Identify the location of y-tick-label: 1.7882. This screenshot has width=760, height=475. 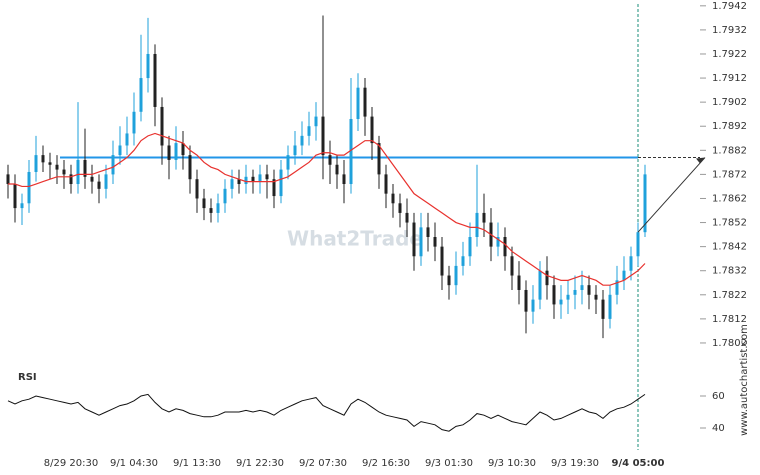
(729, 150).